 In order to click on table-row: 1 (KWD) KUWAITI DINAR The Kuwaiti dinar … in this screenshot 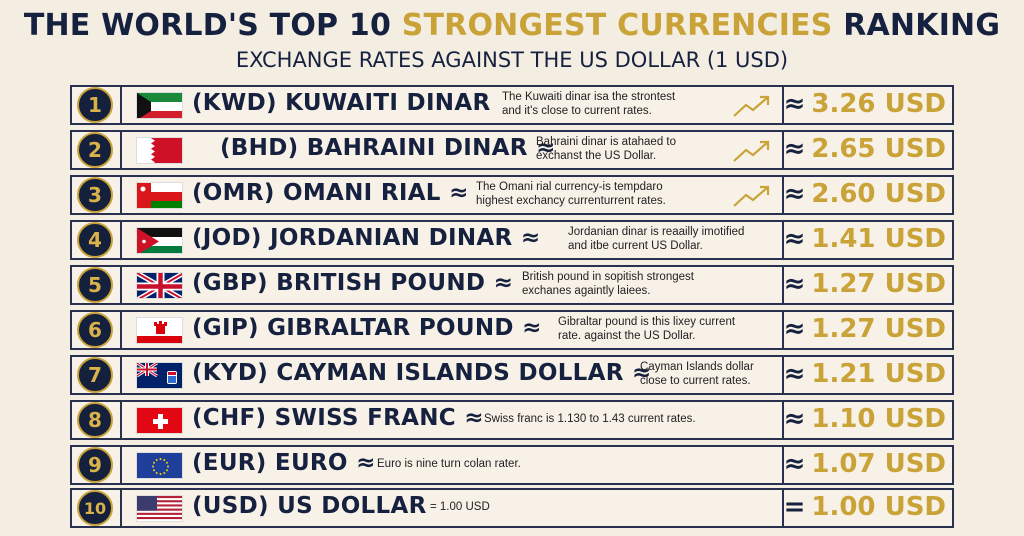, I will do `click(512, 105)`.